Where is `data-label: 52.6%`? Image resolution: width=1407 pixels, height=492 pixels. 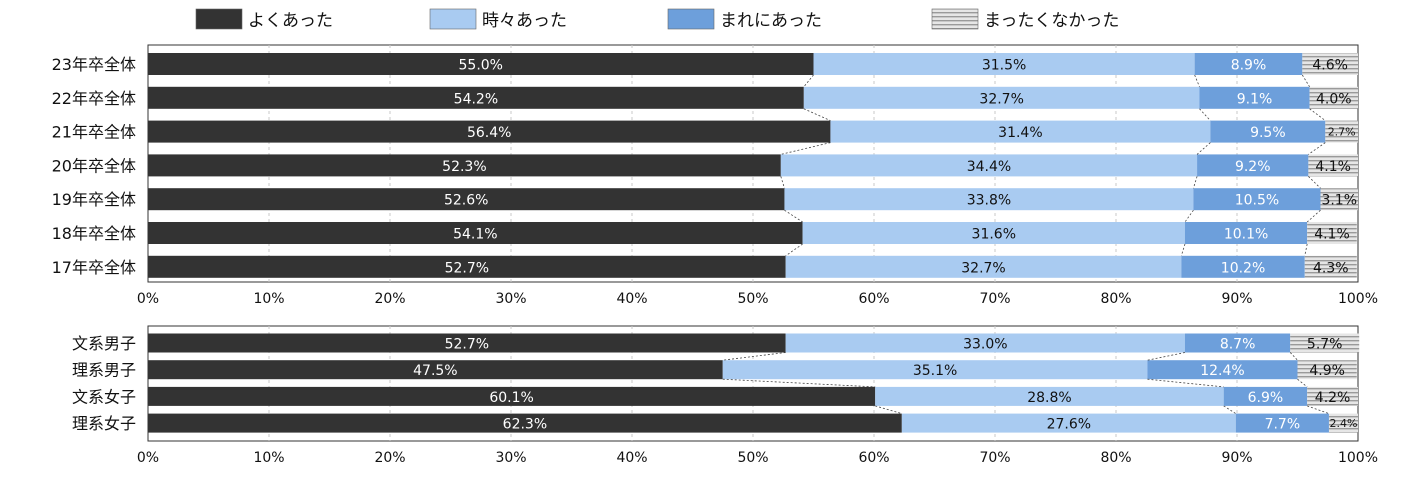 data-label: 52.6% is located at coordinates (466, 201).